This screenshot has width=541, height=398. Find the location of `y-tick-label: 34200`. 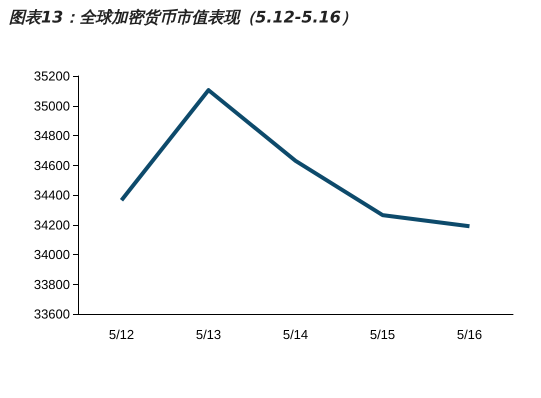

y-tick-label: 34200 is located at coordinates (52, 224).